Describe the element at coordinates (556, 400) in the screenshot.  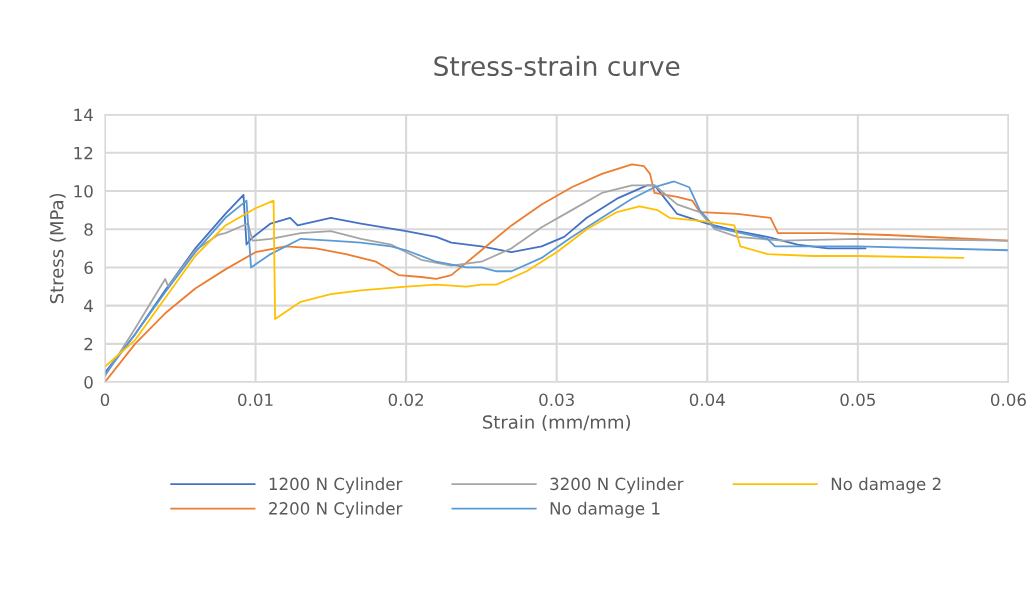
I see `x-tick-label: 0.03` at that location.